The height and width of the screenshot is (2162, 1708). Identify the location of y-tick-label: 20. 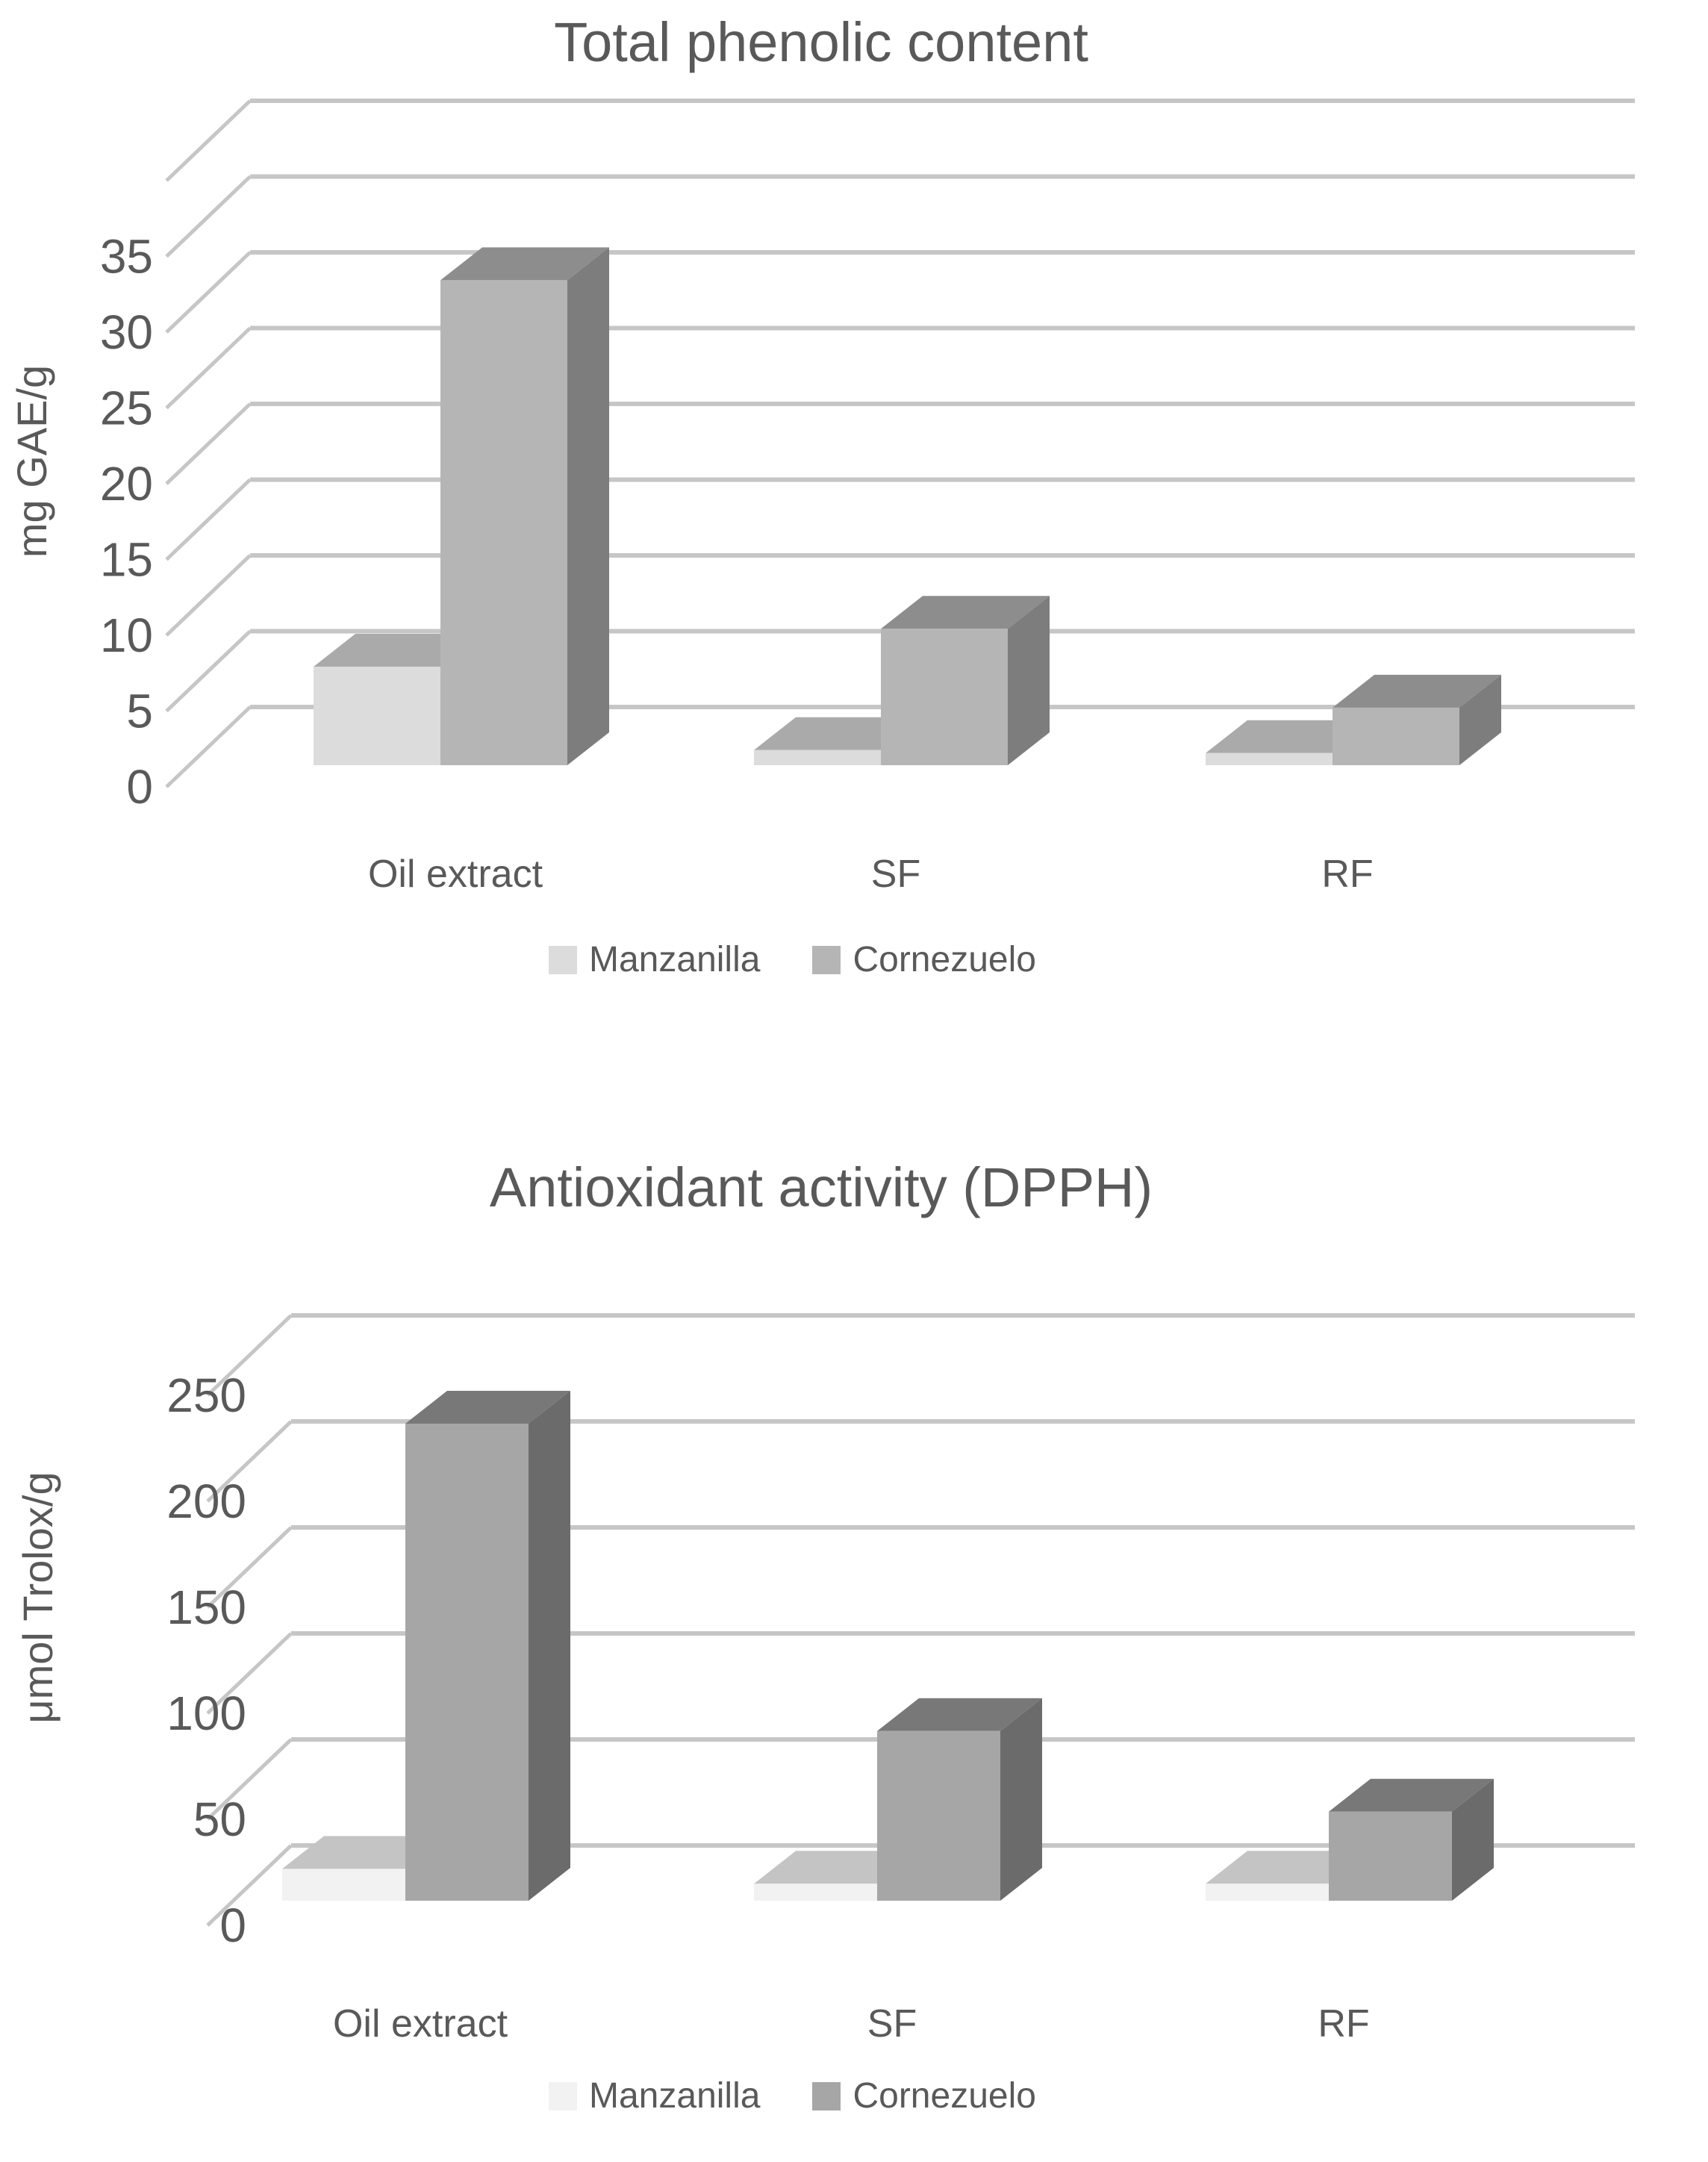
(126, 484).